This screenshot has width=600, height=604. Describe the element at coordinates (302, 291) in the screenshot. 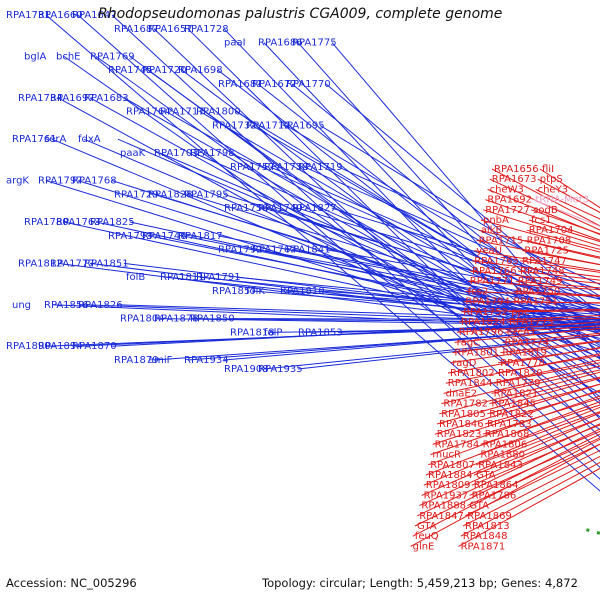

I see `forward-gene-label: RPA1810` at that location.